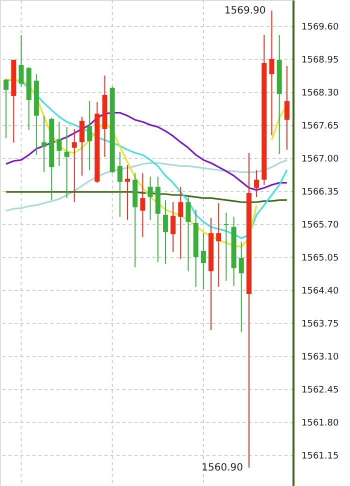 Image resolution: width=350 pixels, height=486 pixels. I want to click on y-tick-label: 1565.05, so click(320, 258).